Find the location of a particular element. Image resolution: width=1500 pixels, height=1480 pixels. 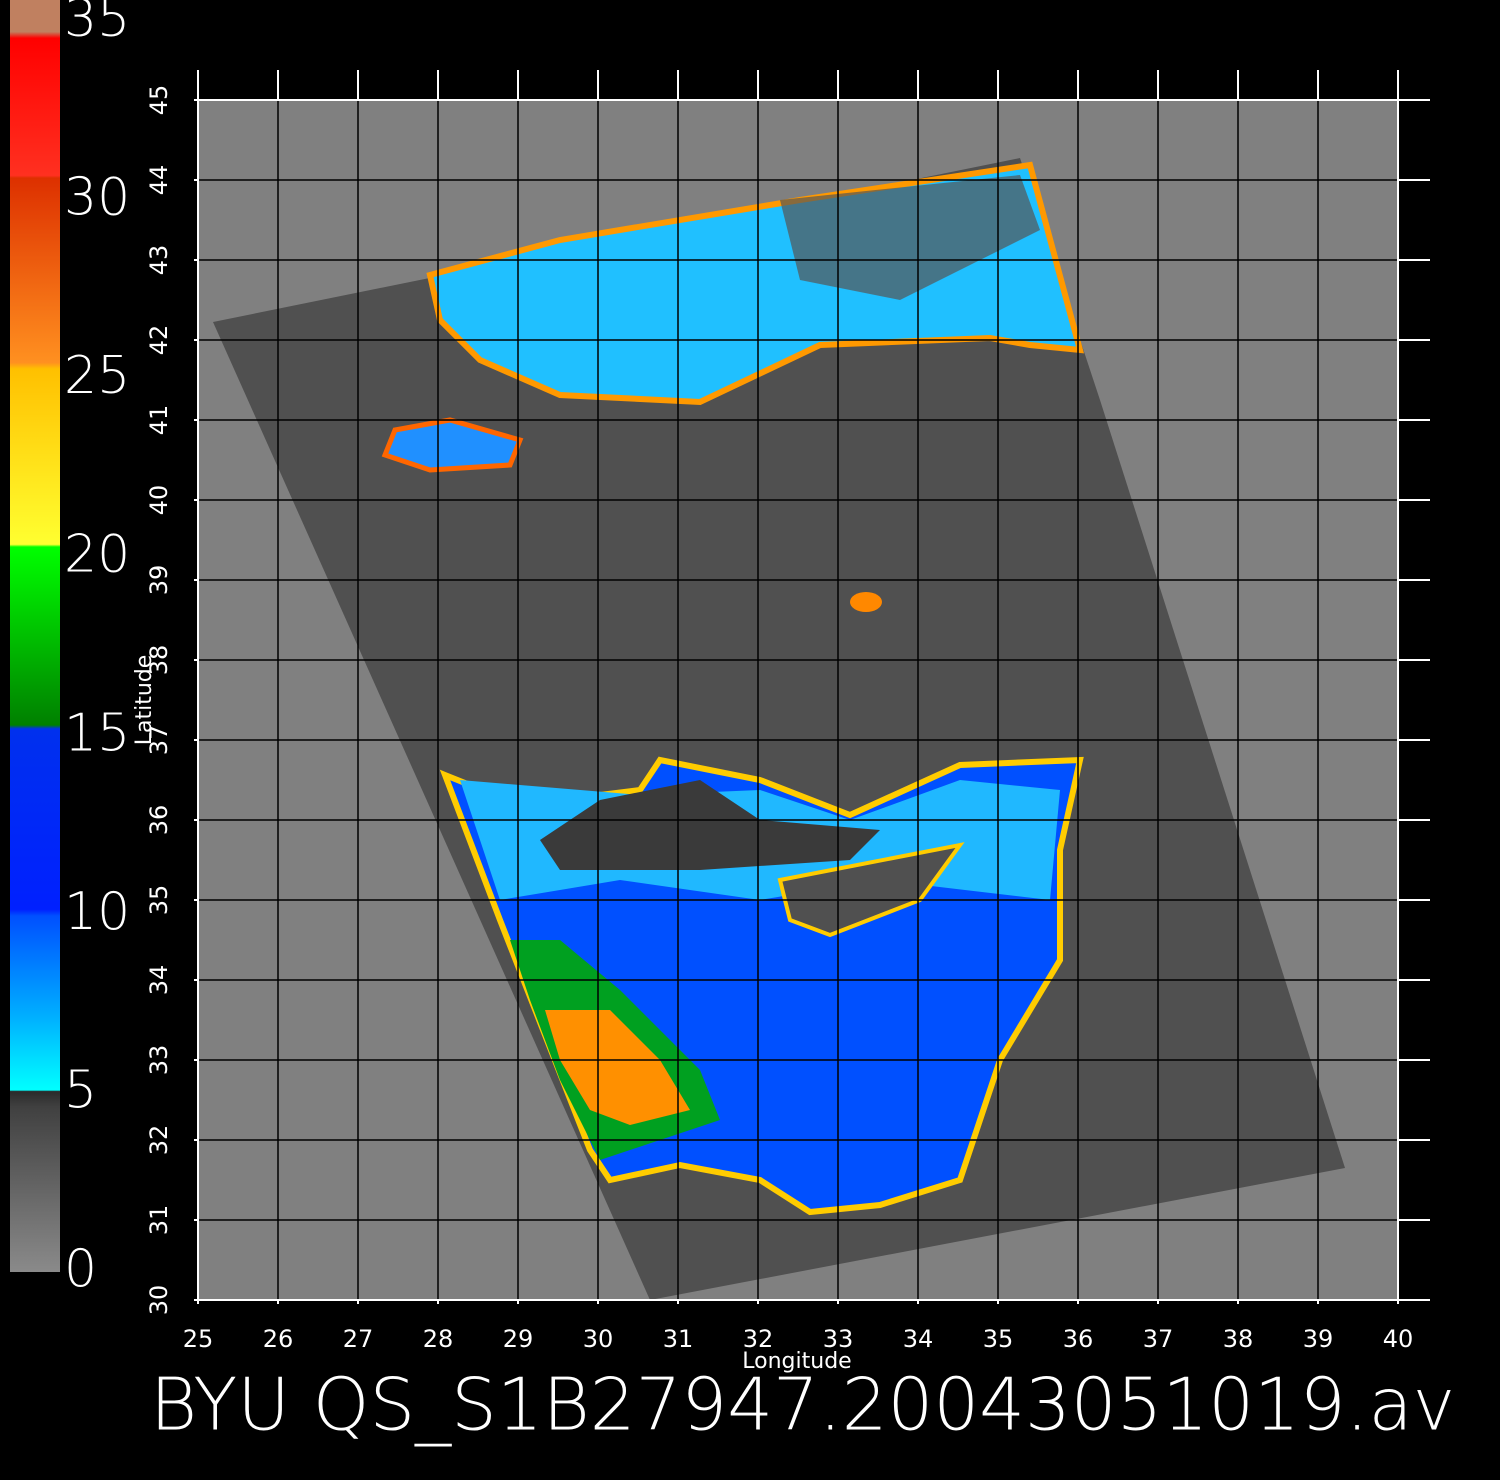

x-tick-label: 36 is located at coordinates (1078, 1339).